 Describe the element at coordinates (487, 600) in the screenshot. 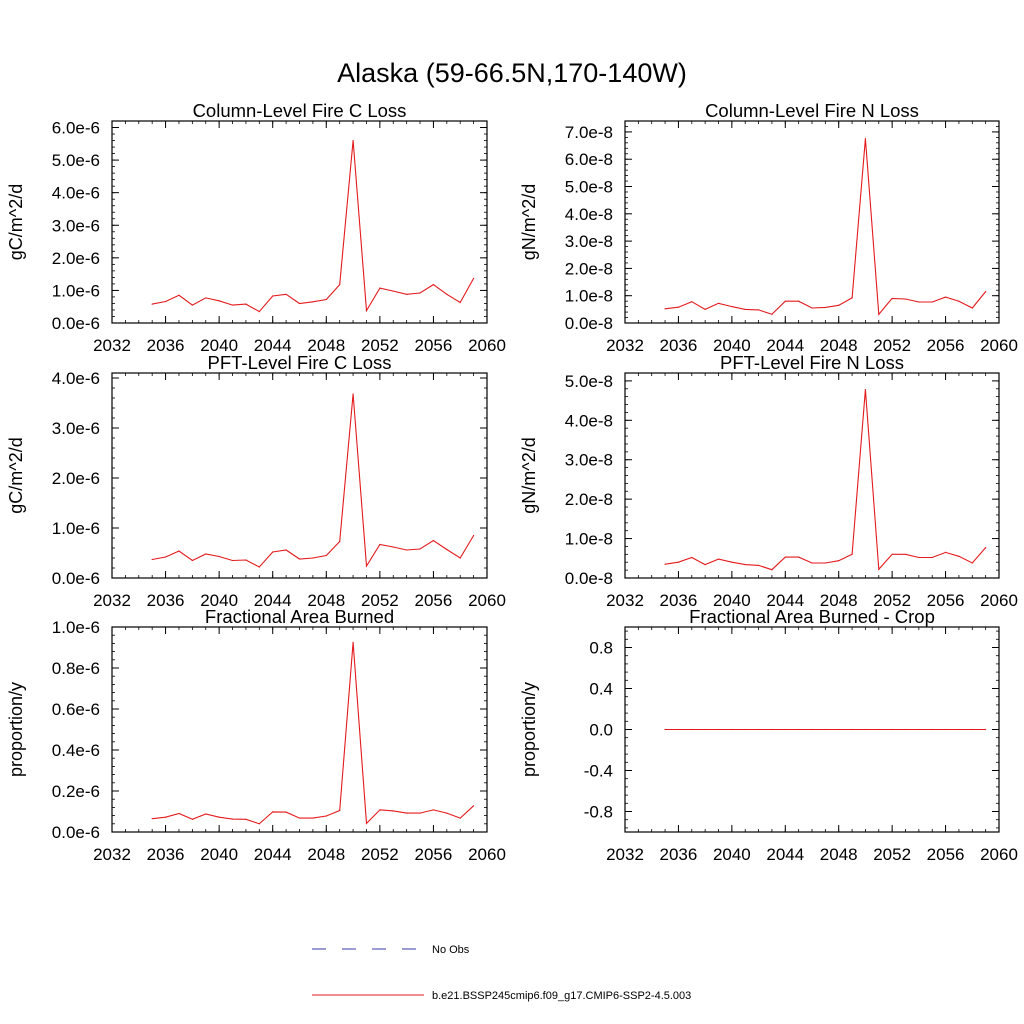

I see `x-tick-label: 2060` at that location.